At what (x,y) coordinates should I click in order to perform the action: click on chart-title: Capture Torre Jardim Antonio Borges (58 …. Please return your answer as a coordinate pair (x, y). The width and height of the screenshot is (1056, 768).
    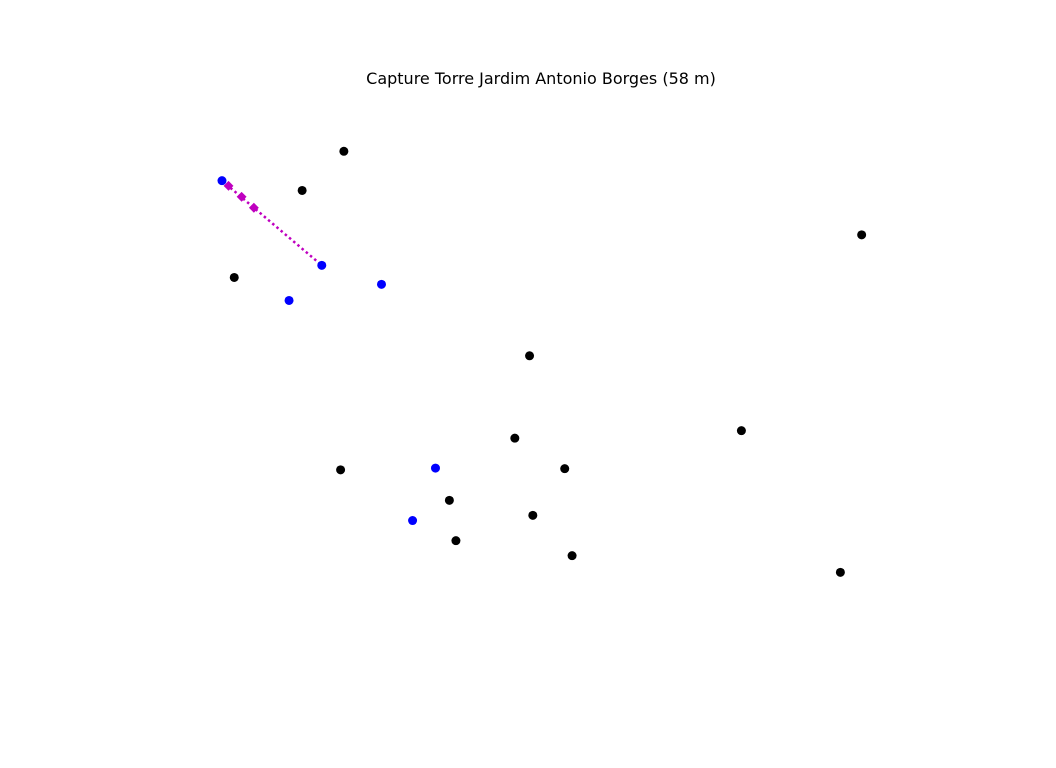
    Looking at the image, I should click on (541, 78).